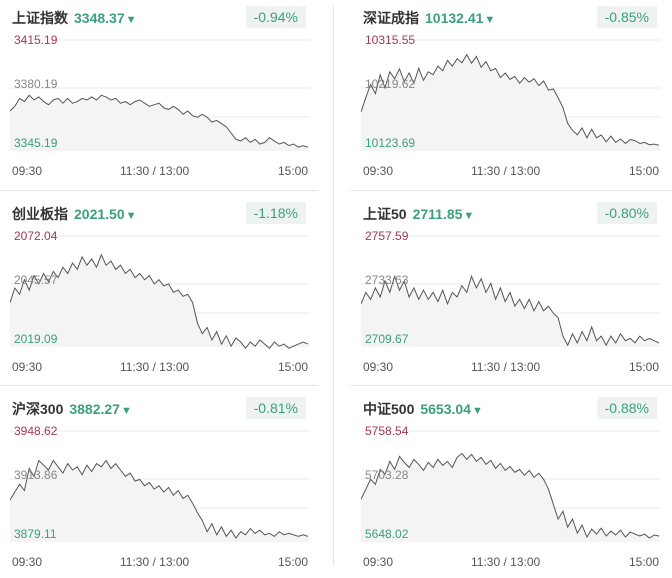 The width and height of the screenshot is (672, 578). Describe the element at coordinates (511, 213) in the screenshot. I see `index-header: 上证50 2711.85▼ -0.80%` at that location.